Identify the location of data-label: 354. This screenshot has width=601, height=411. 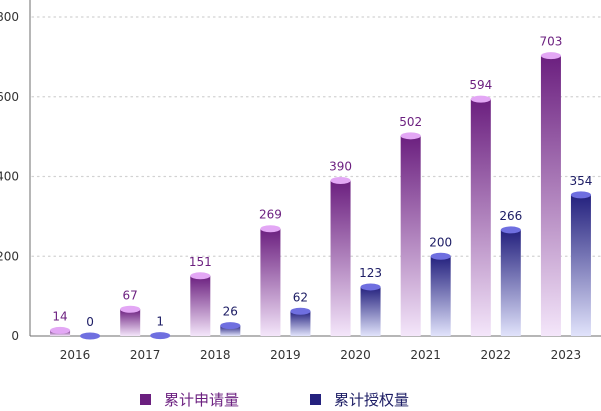
(580, 181).